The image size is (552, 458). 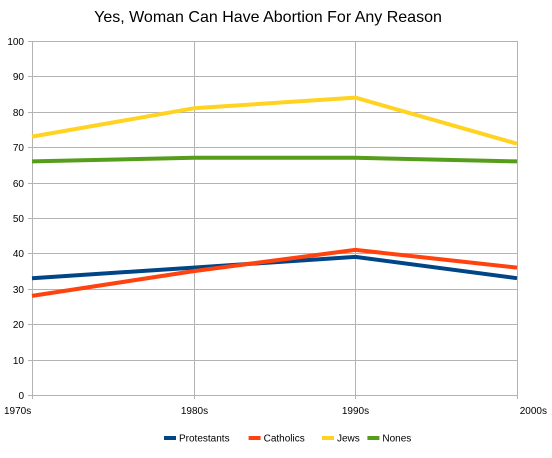 What do you see at coordinates (348, 439) in the screenshot?
I see `legend-label: Jews` at bounding box center [348, 439].